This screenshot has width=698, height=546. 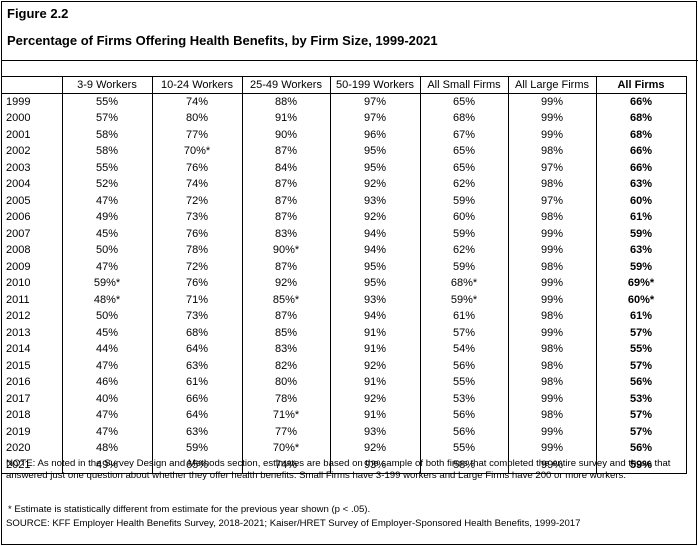 What do you see at coordinates (344, 316) in the screenshot?
I see `table-row: 2012 50% 73% 87% 94% 61% 98% 61%` at bounding box center [344, 316].